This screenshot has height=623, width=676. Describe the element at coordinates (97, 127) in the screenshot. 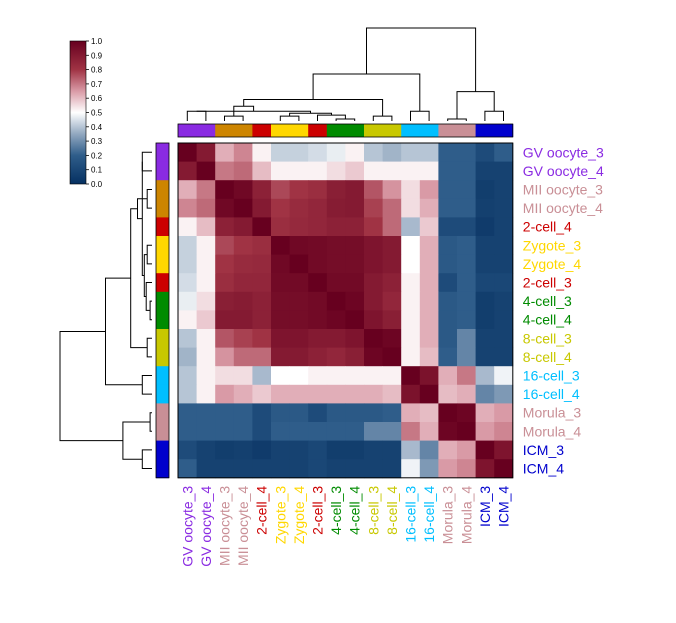

I see `color-scale-tick-label: 0.4` at that location.